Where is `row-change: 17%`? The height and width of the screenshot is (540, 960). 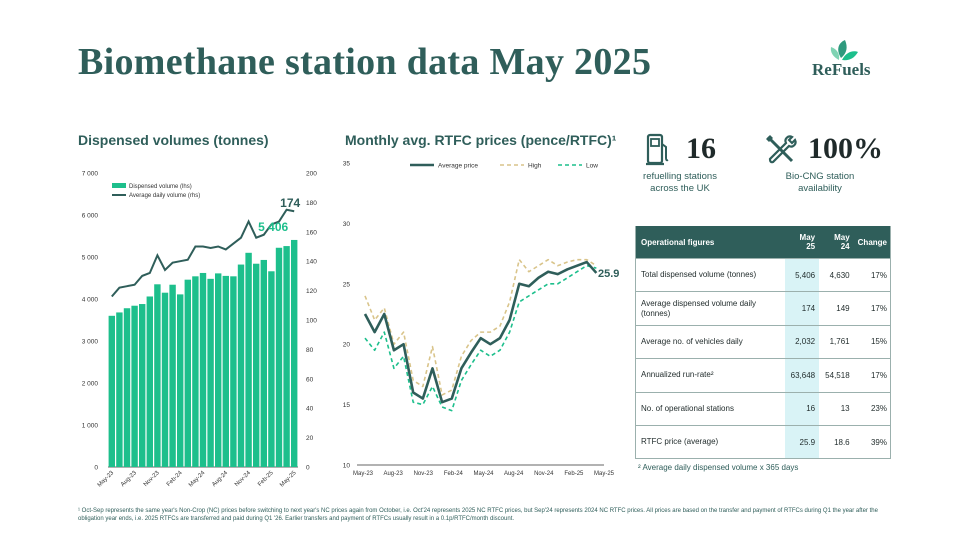
row-change: 17% is located at coordinates (872, 308).